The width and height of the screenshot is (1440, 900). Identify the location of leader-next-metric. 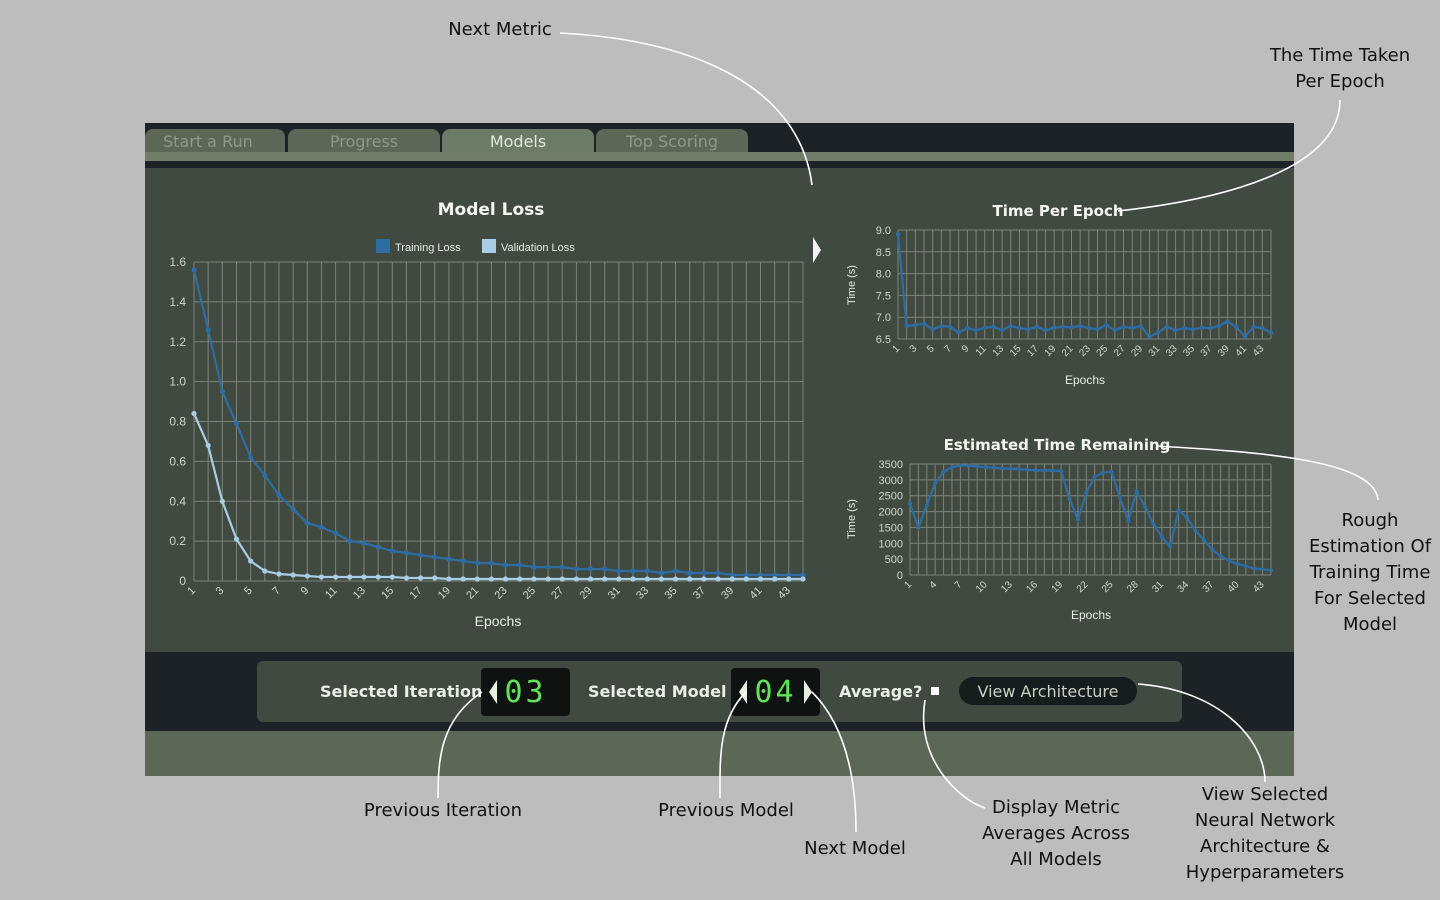
(686, 109).